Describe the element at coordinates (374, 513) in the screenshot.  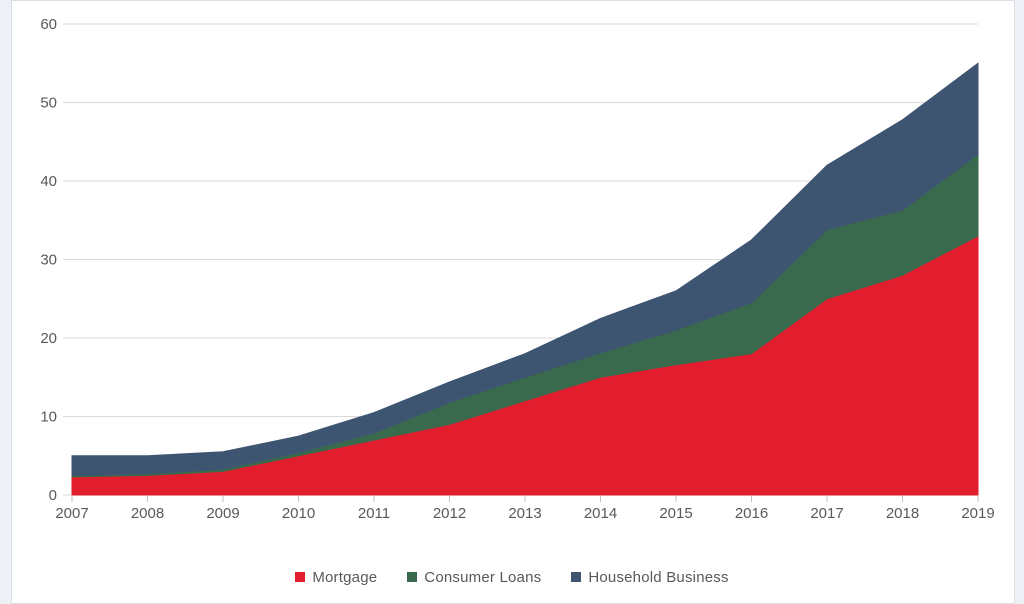
I see `x-axis-label-2011: 2011` at that location.